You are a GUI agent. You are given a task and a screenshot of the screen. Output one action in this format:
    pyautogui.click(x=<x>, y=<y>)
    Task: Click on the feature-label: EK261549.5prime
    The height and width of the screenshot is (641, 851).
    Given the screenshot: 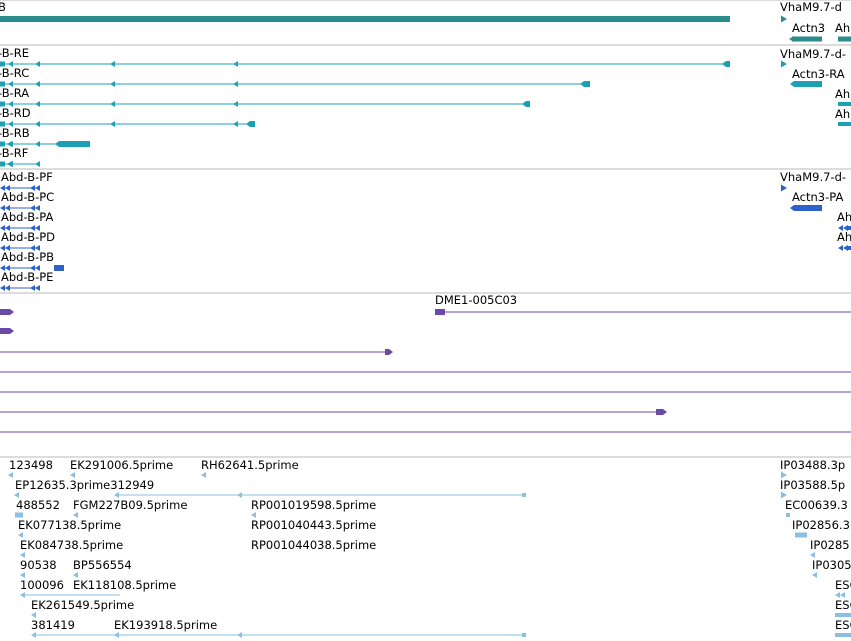 What is the action you would take?
    pyautogui.click(x=83, y=605)
    